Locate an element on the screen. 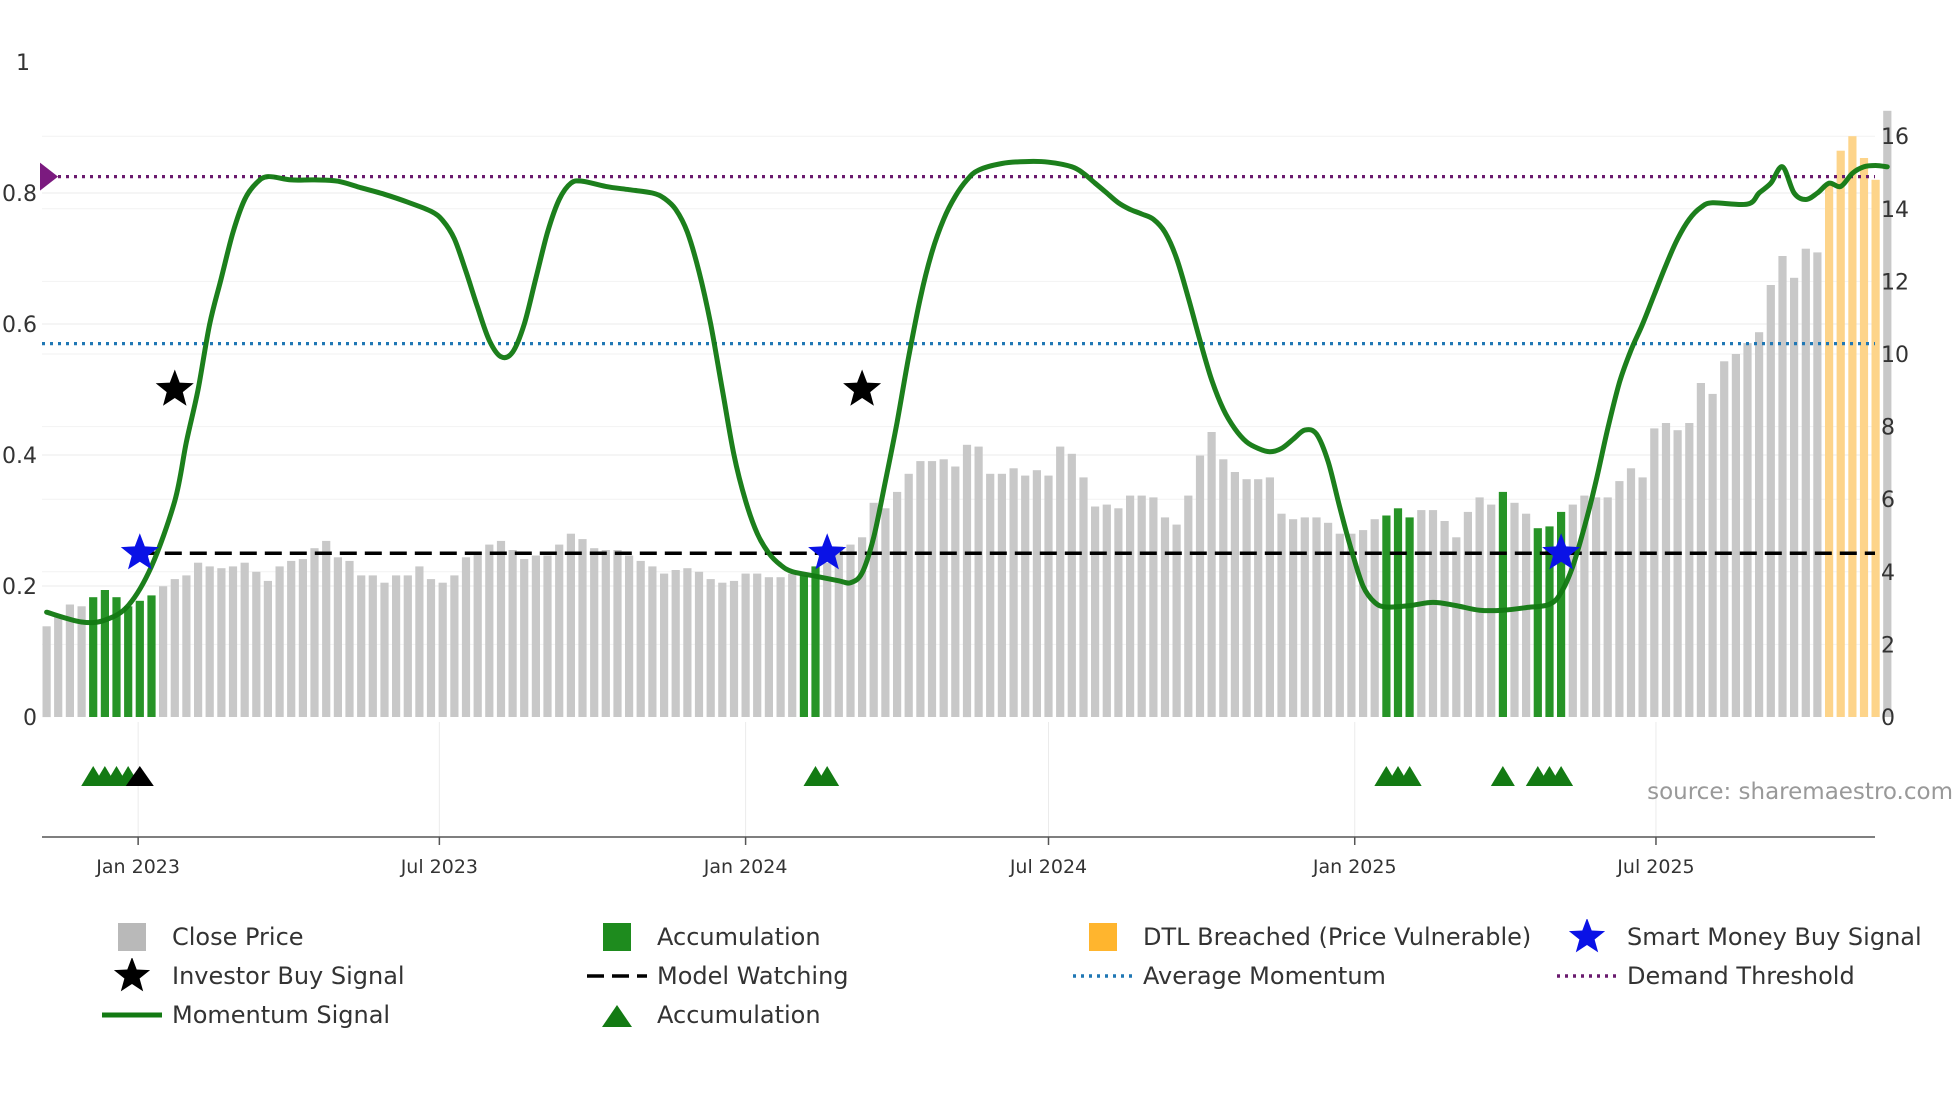 The image size is (1960, 1102). legend-star-icon is located at coordinates (1587, 936).